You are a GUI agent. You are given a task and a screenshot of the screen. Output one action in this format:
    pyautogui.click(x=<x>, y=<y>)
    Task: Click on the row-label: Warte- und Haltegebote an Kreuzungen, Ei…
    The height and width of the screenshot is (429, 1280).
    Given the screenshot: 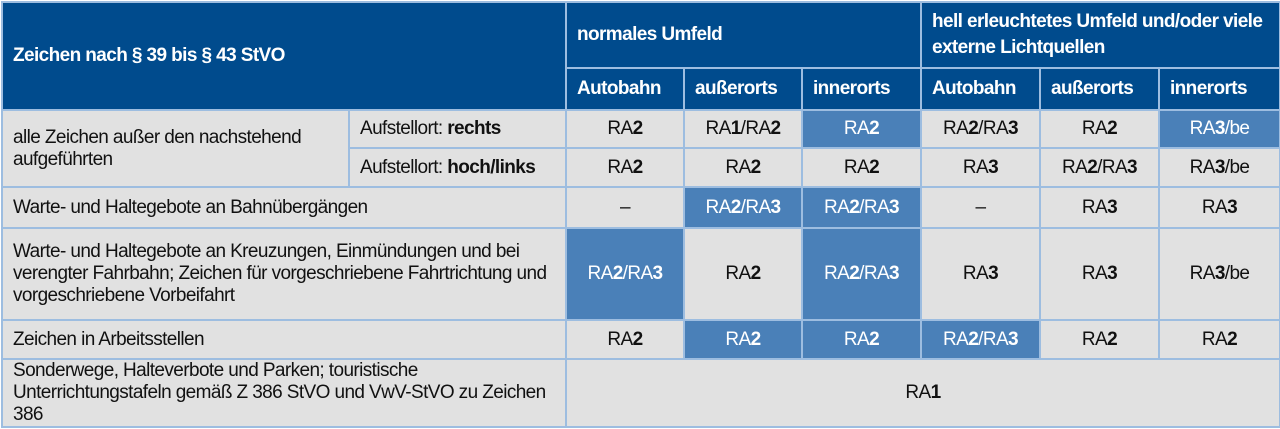 What is the action you would take?
    pyautogui.click(x=284, y=274)
    